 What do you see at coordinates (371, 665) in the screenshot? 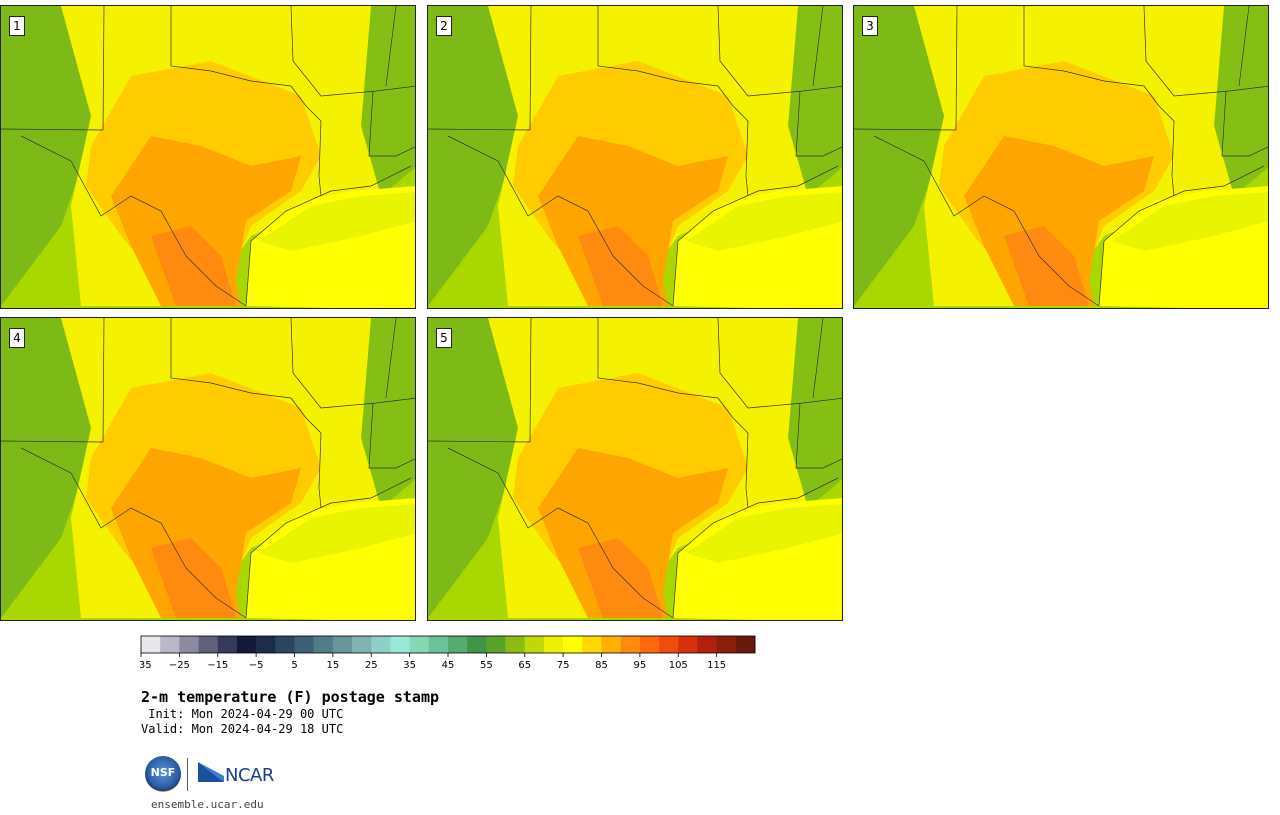
I see `colorbar-tick-label: 25` at bounding box center [371, 665].